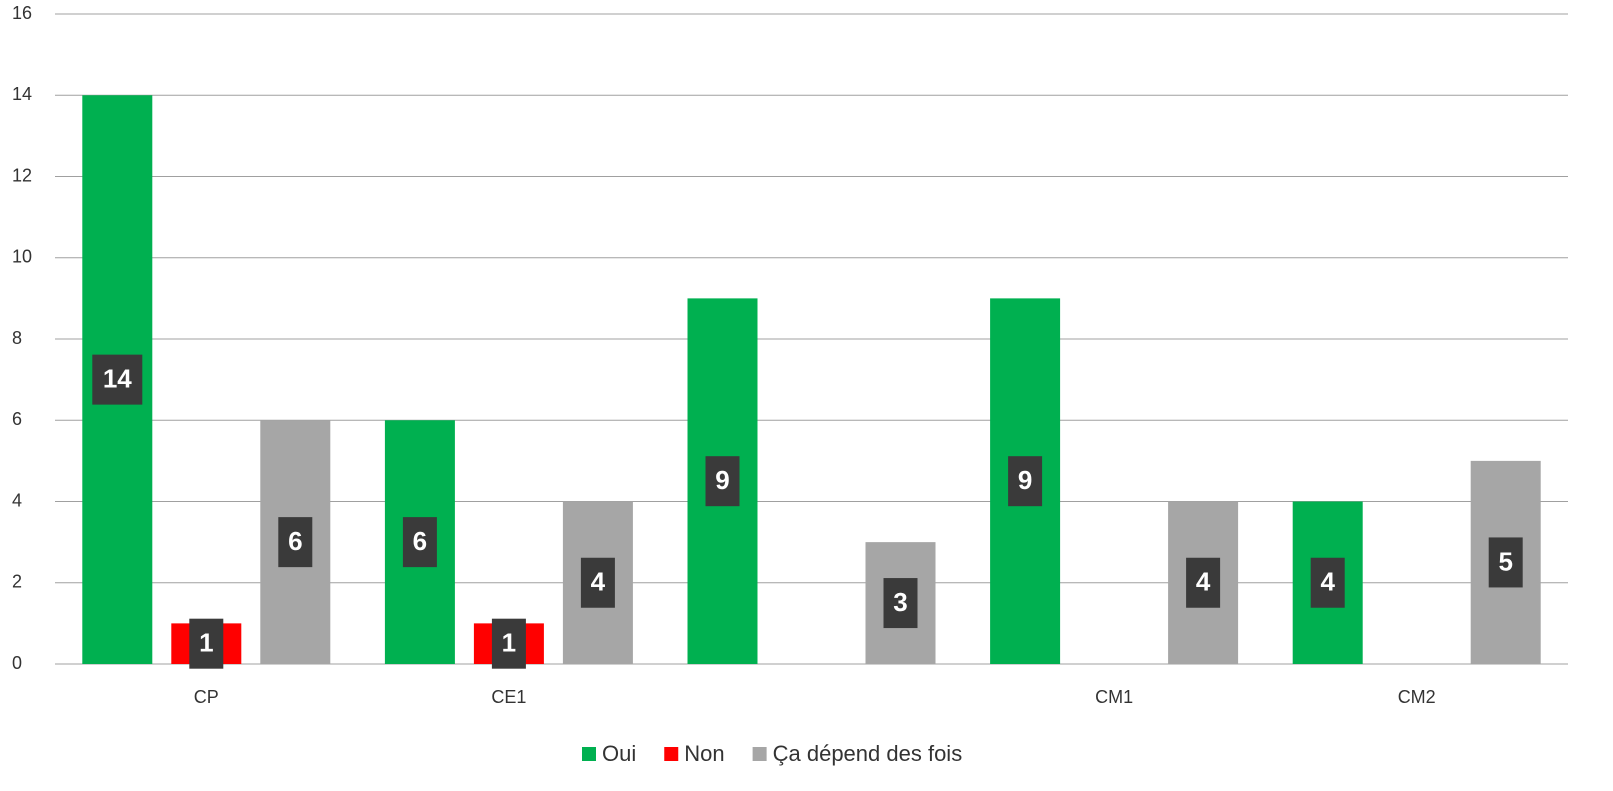 This screenshot has height=791, width=1613. Describe the element at coordinates (1417, 697) in the screenshot. I see `x-tick-label: CM2` at that location.